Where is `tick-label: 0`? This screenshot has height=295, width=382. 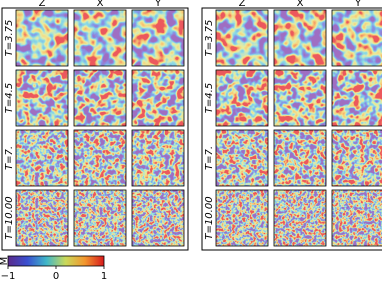 tick-label: 0 is located at coordinates (56, 276).